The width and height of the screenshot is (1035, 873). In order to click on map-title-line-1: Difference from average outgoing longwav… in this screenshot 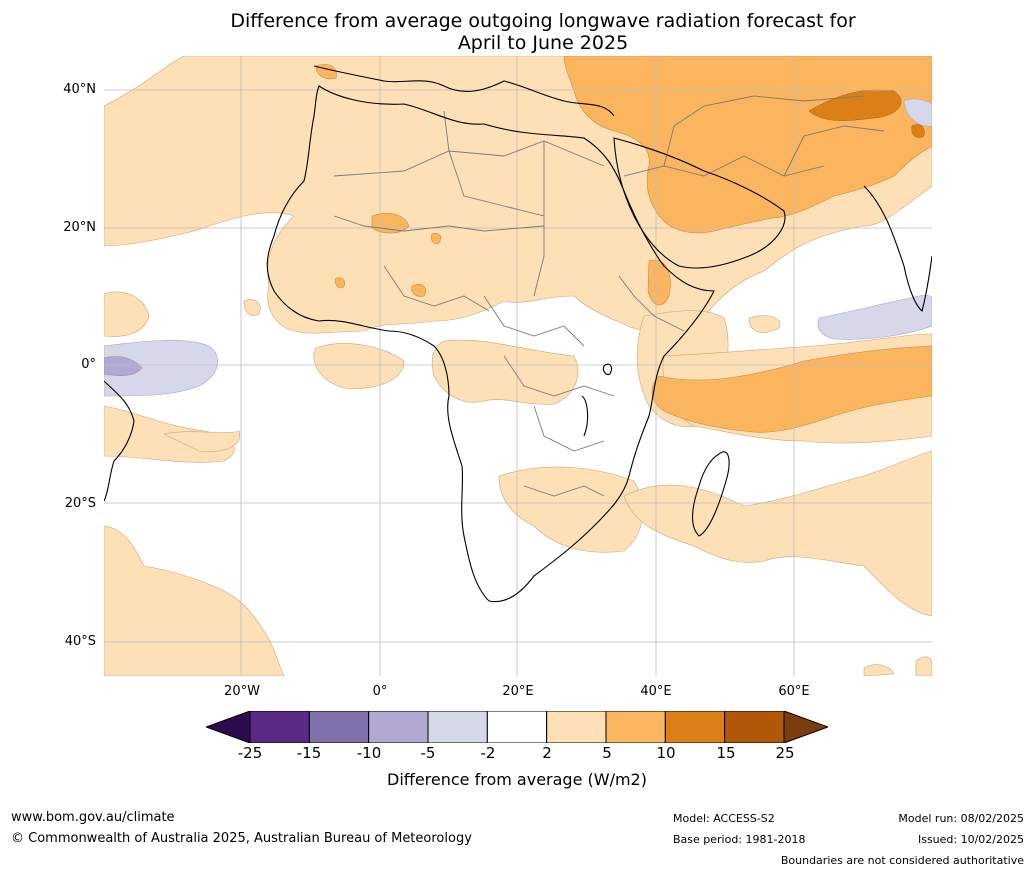, I will do `click(543, 21)`.